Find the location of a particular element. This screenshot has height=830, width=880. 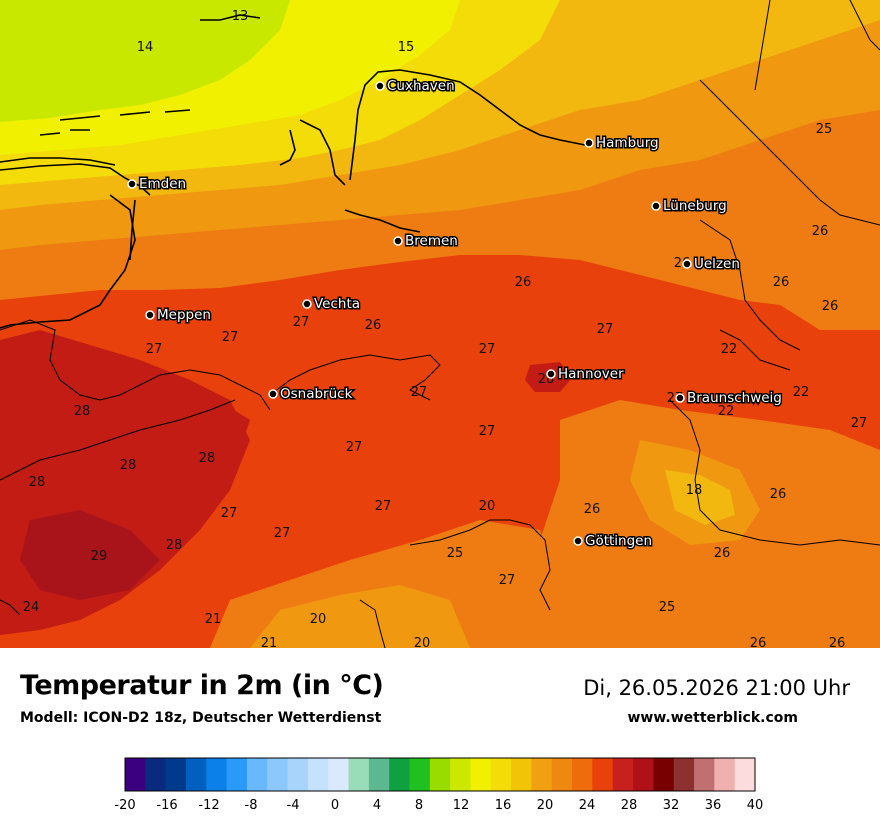

city-label: Emden is located at coordinates (162, 184).